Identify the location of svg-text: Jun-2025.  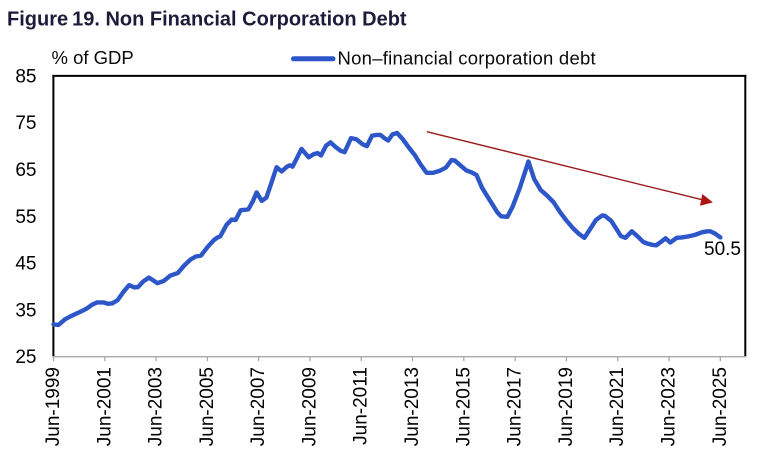
(720, 406).